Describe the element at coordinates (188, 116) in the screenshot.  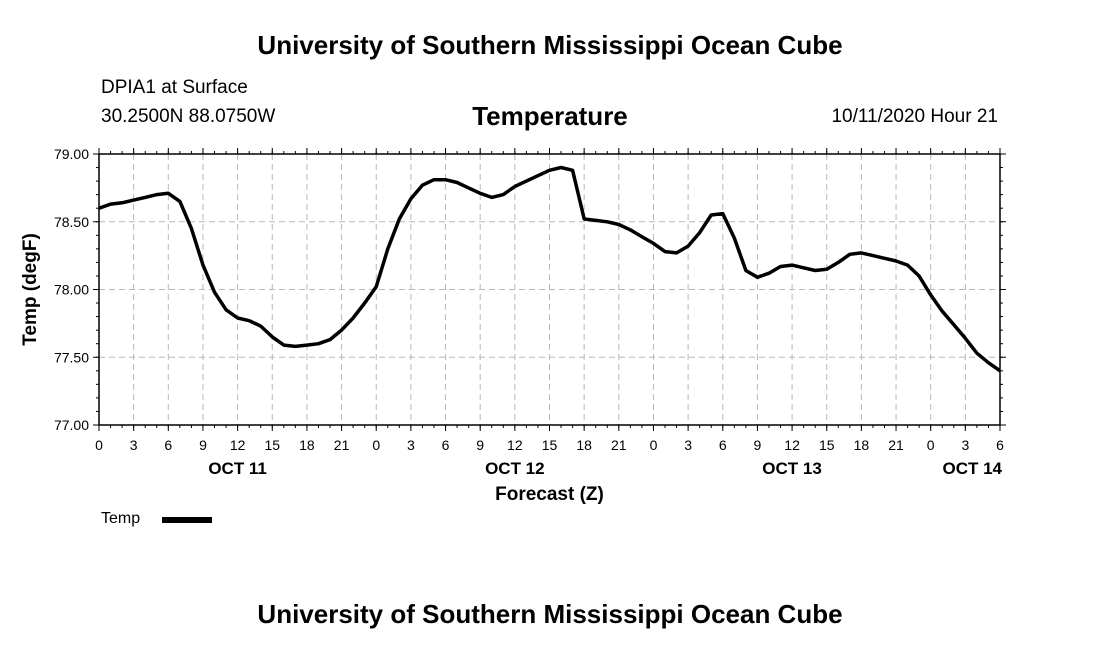
I see `location-label: 30.2500N 88.0750W` at that location.